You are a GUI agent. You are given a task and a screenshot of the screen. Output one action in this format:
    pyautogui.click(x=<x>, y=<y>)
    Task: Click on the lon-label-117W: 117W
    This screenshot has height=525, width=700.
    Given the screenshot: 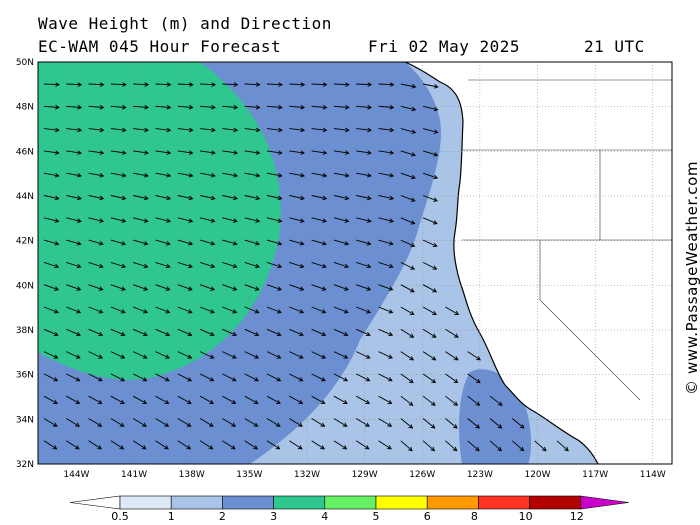 What is the action you would take?
    pyautogui.click(x=595, y=475)
    